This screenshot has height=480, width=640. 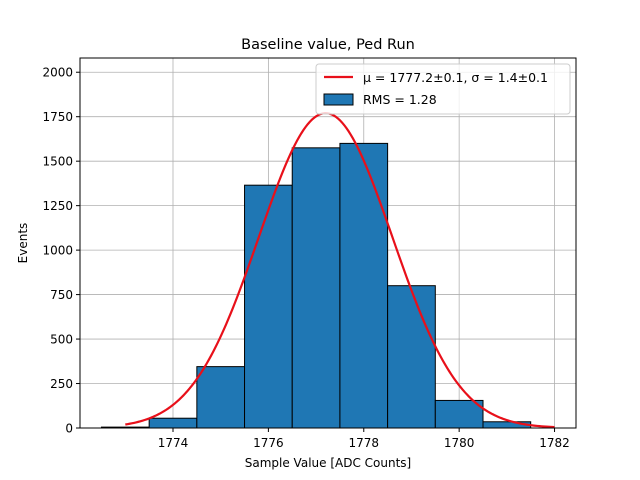 I want to click on legend-hist-swatch, so click(x=338, y=99).